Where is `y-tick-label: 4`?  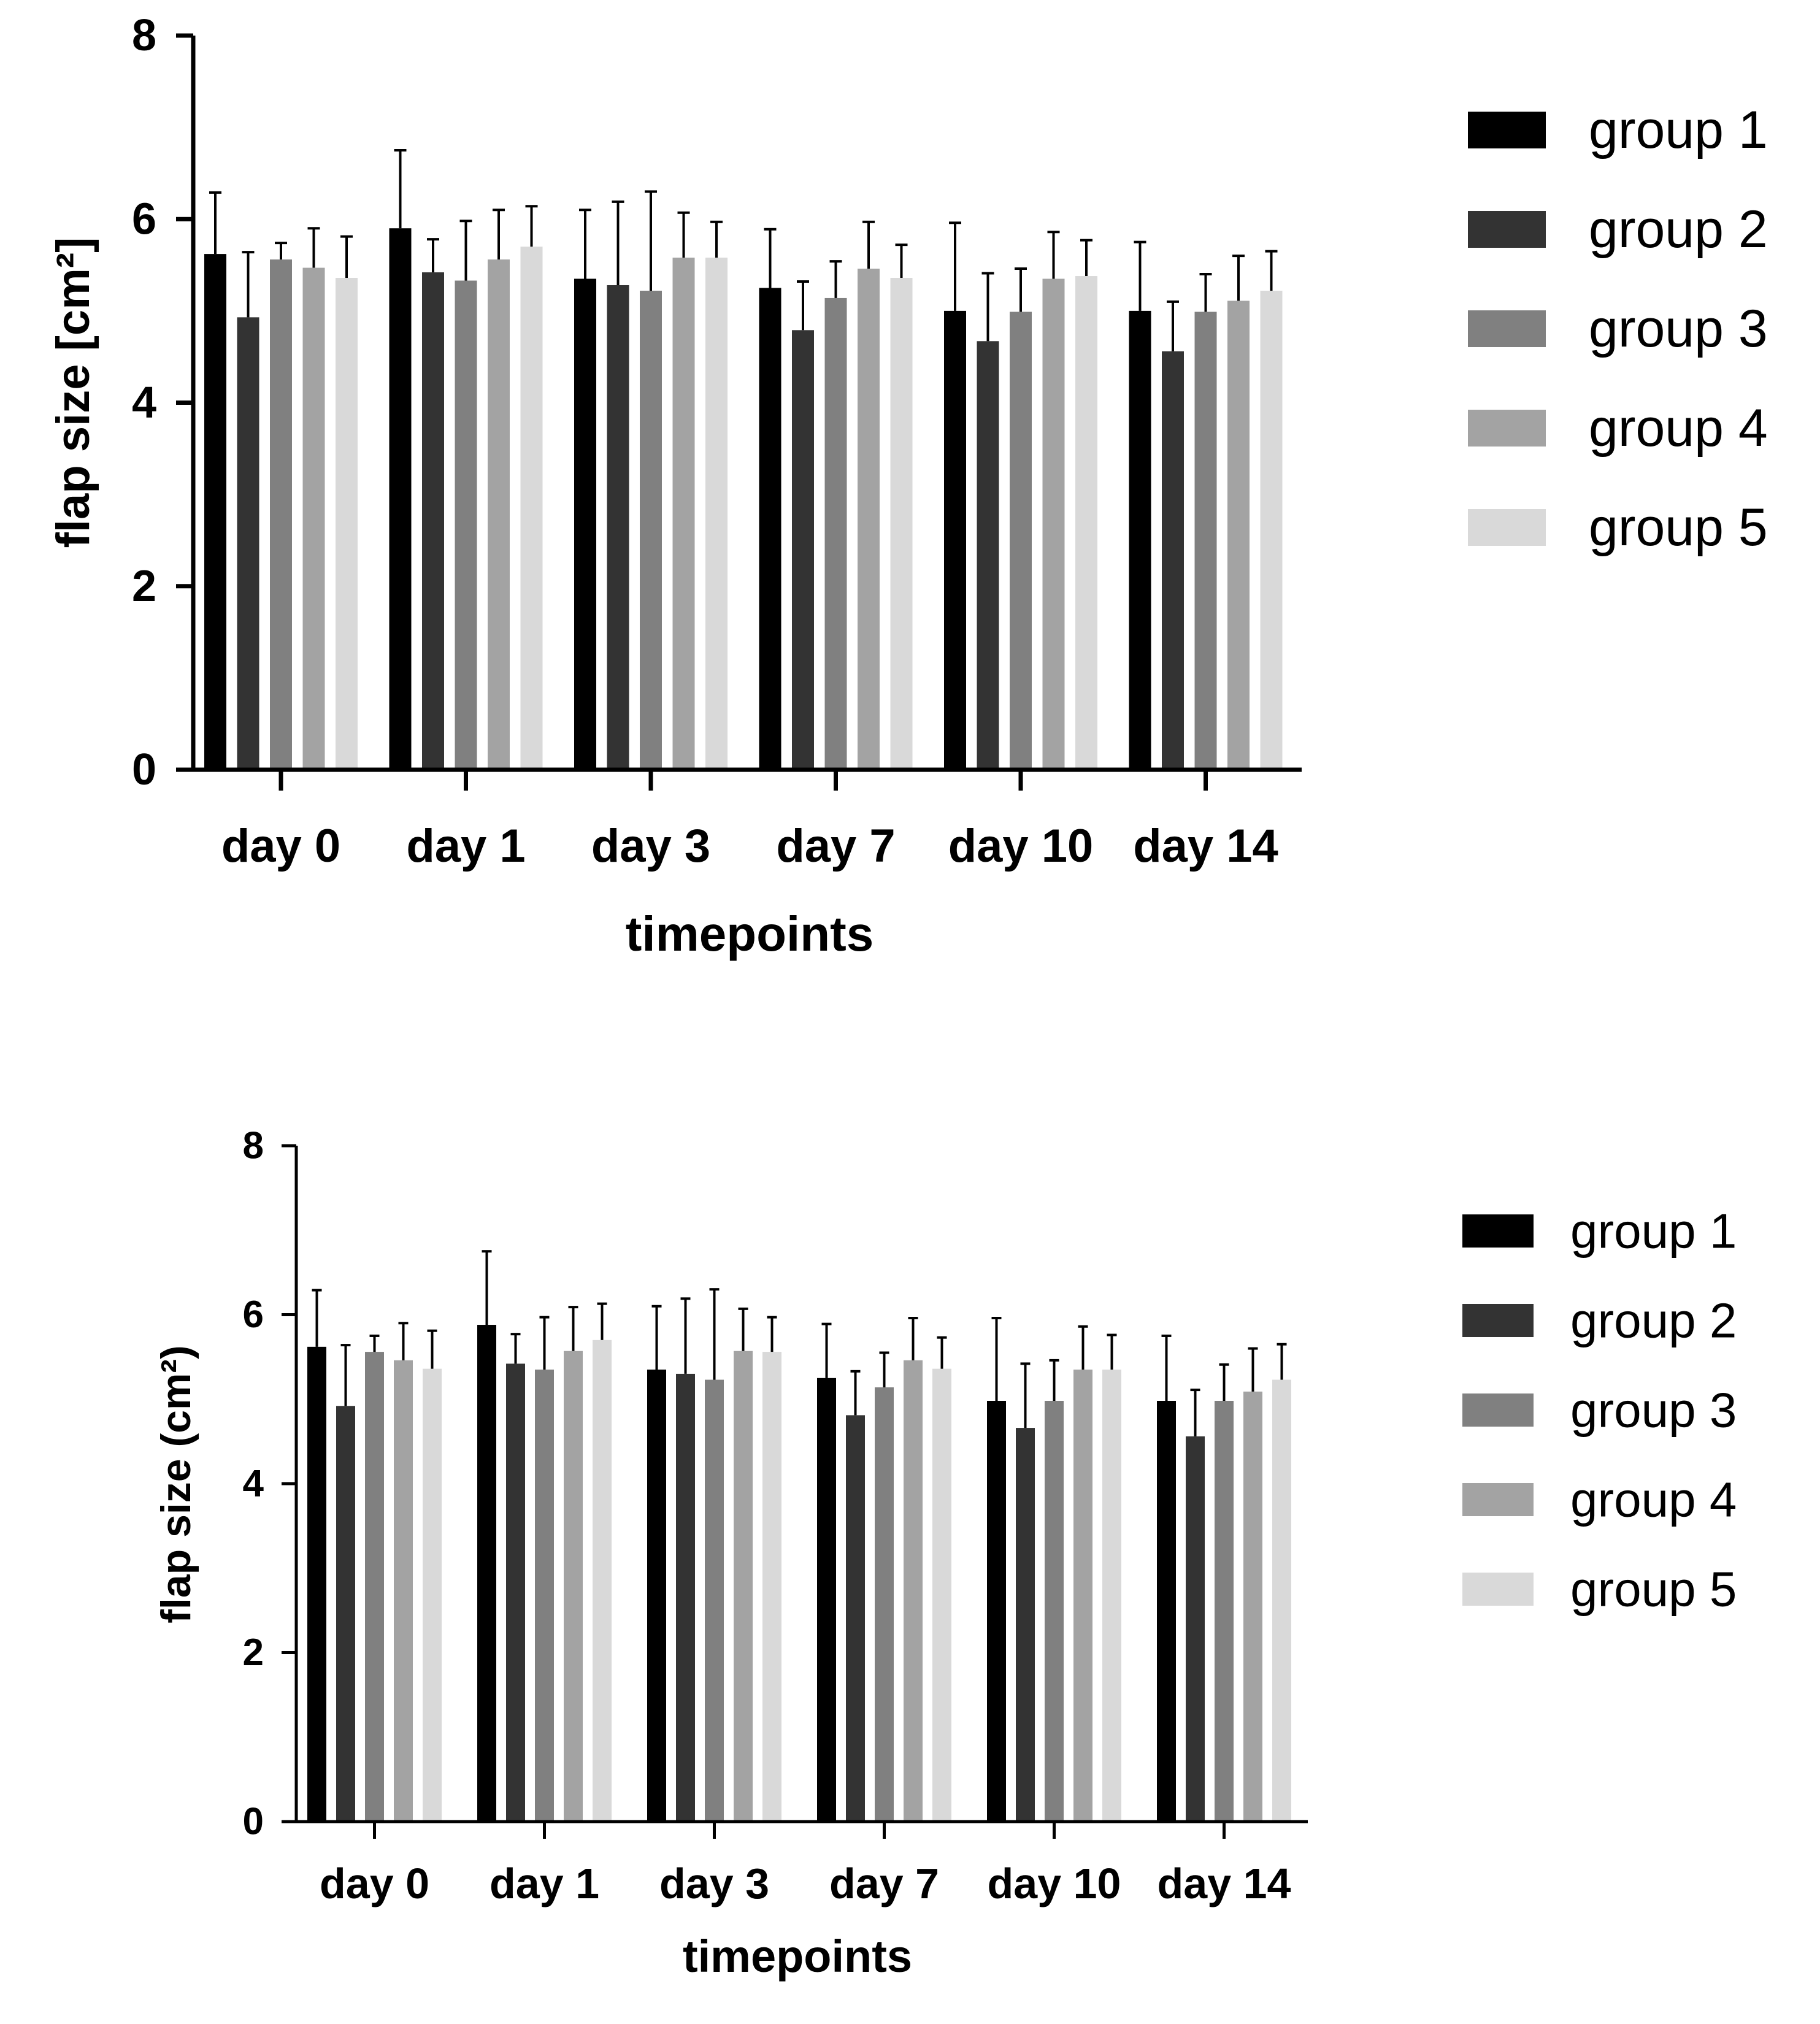 y-tick-label: 4 is located at coordinates (144, 402).